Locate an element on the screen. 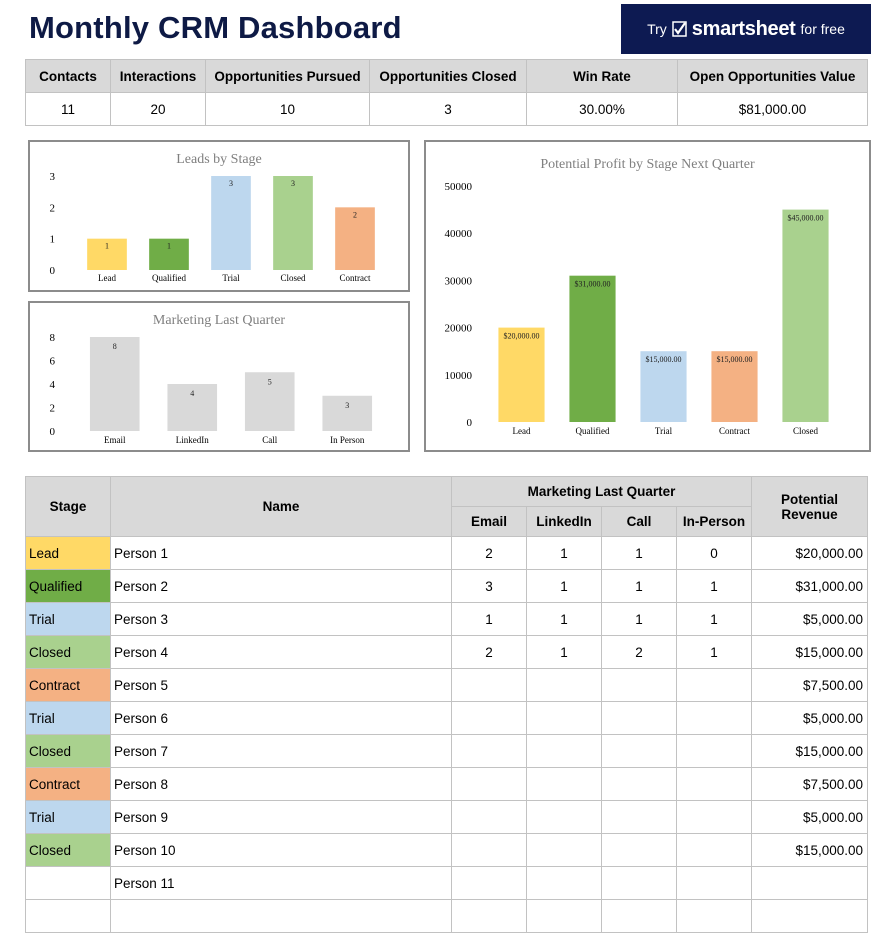 The height and width of the screenshot is (934, 896). kpi-value-opportunities-closed: 3 is located at coordinates (448, 109).